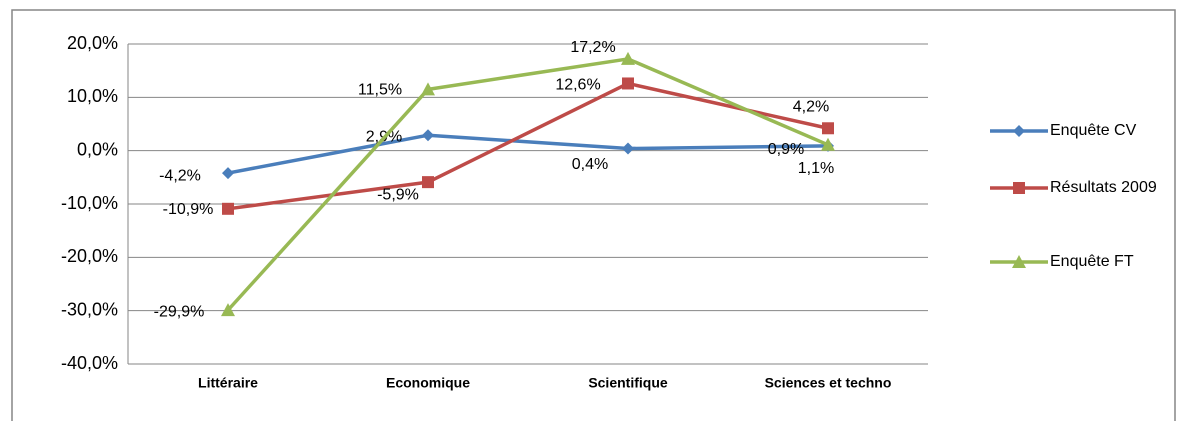 This screenshot has width=1186, height=421. What do you see at coordinates (528, 154) in the screenshot?
I see `series-line` at bounding box center [528, 154].